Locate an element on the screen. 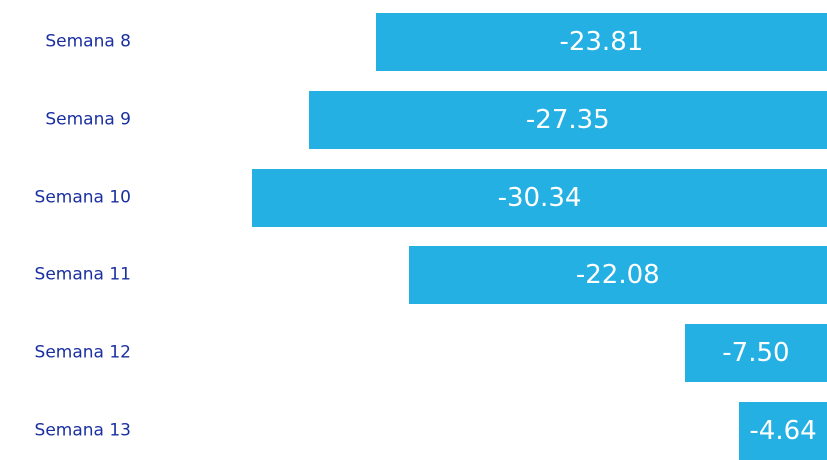 The image size is (827, 460). category-label: Semana 12 is located at coordinates (82, 352).